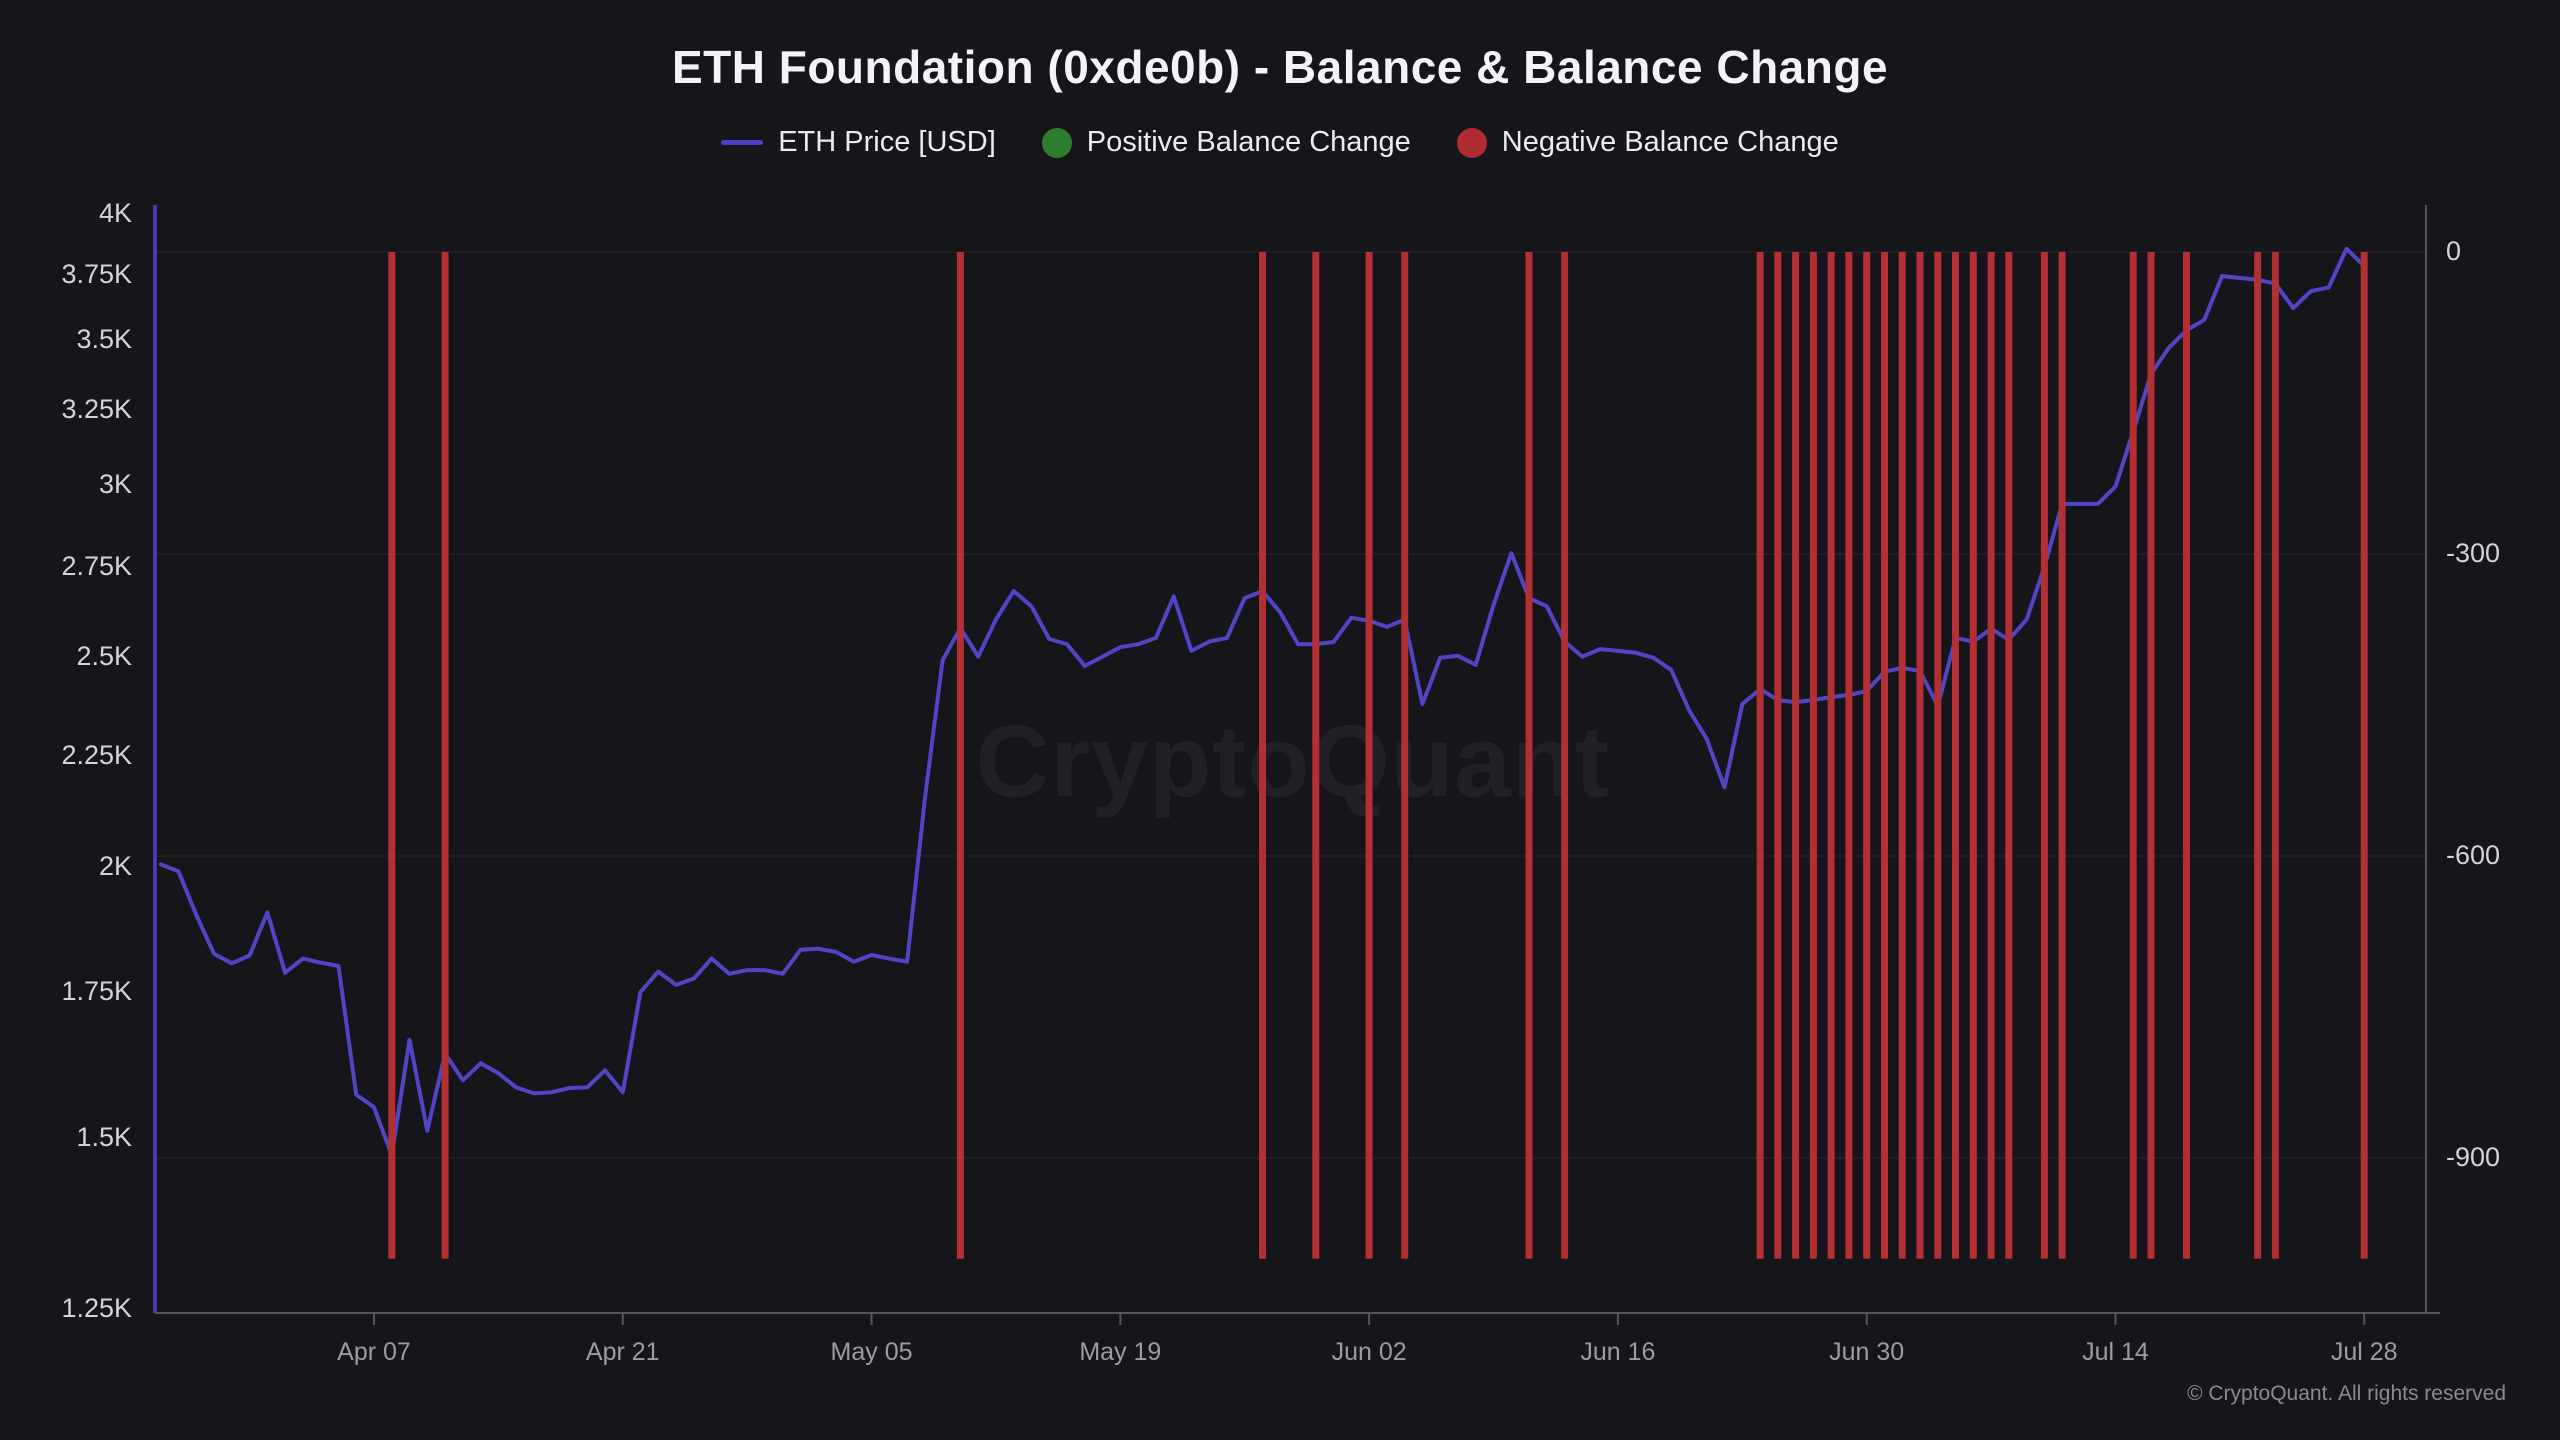  I want to click on x-axis-tick: Jul 14, so click(2115, 1352).